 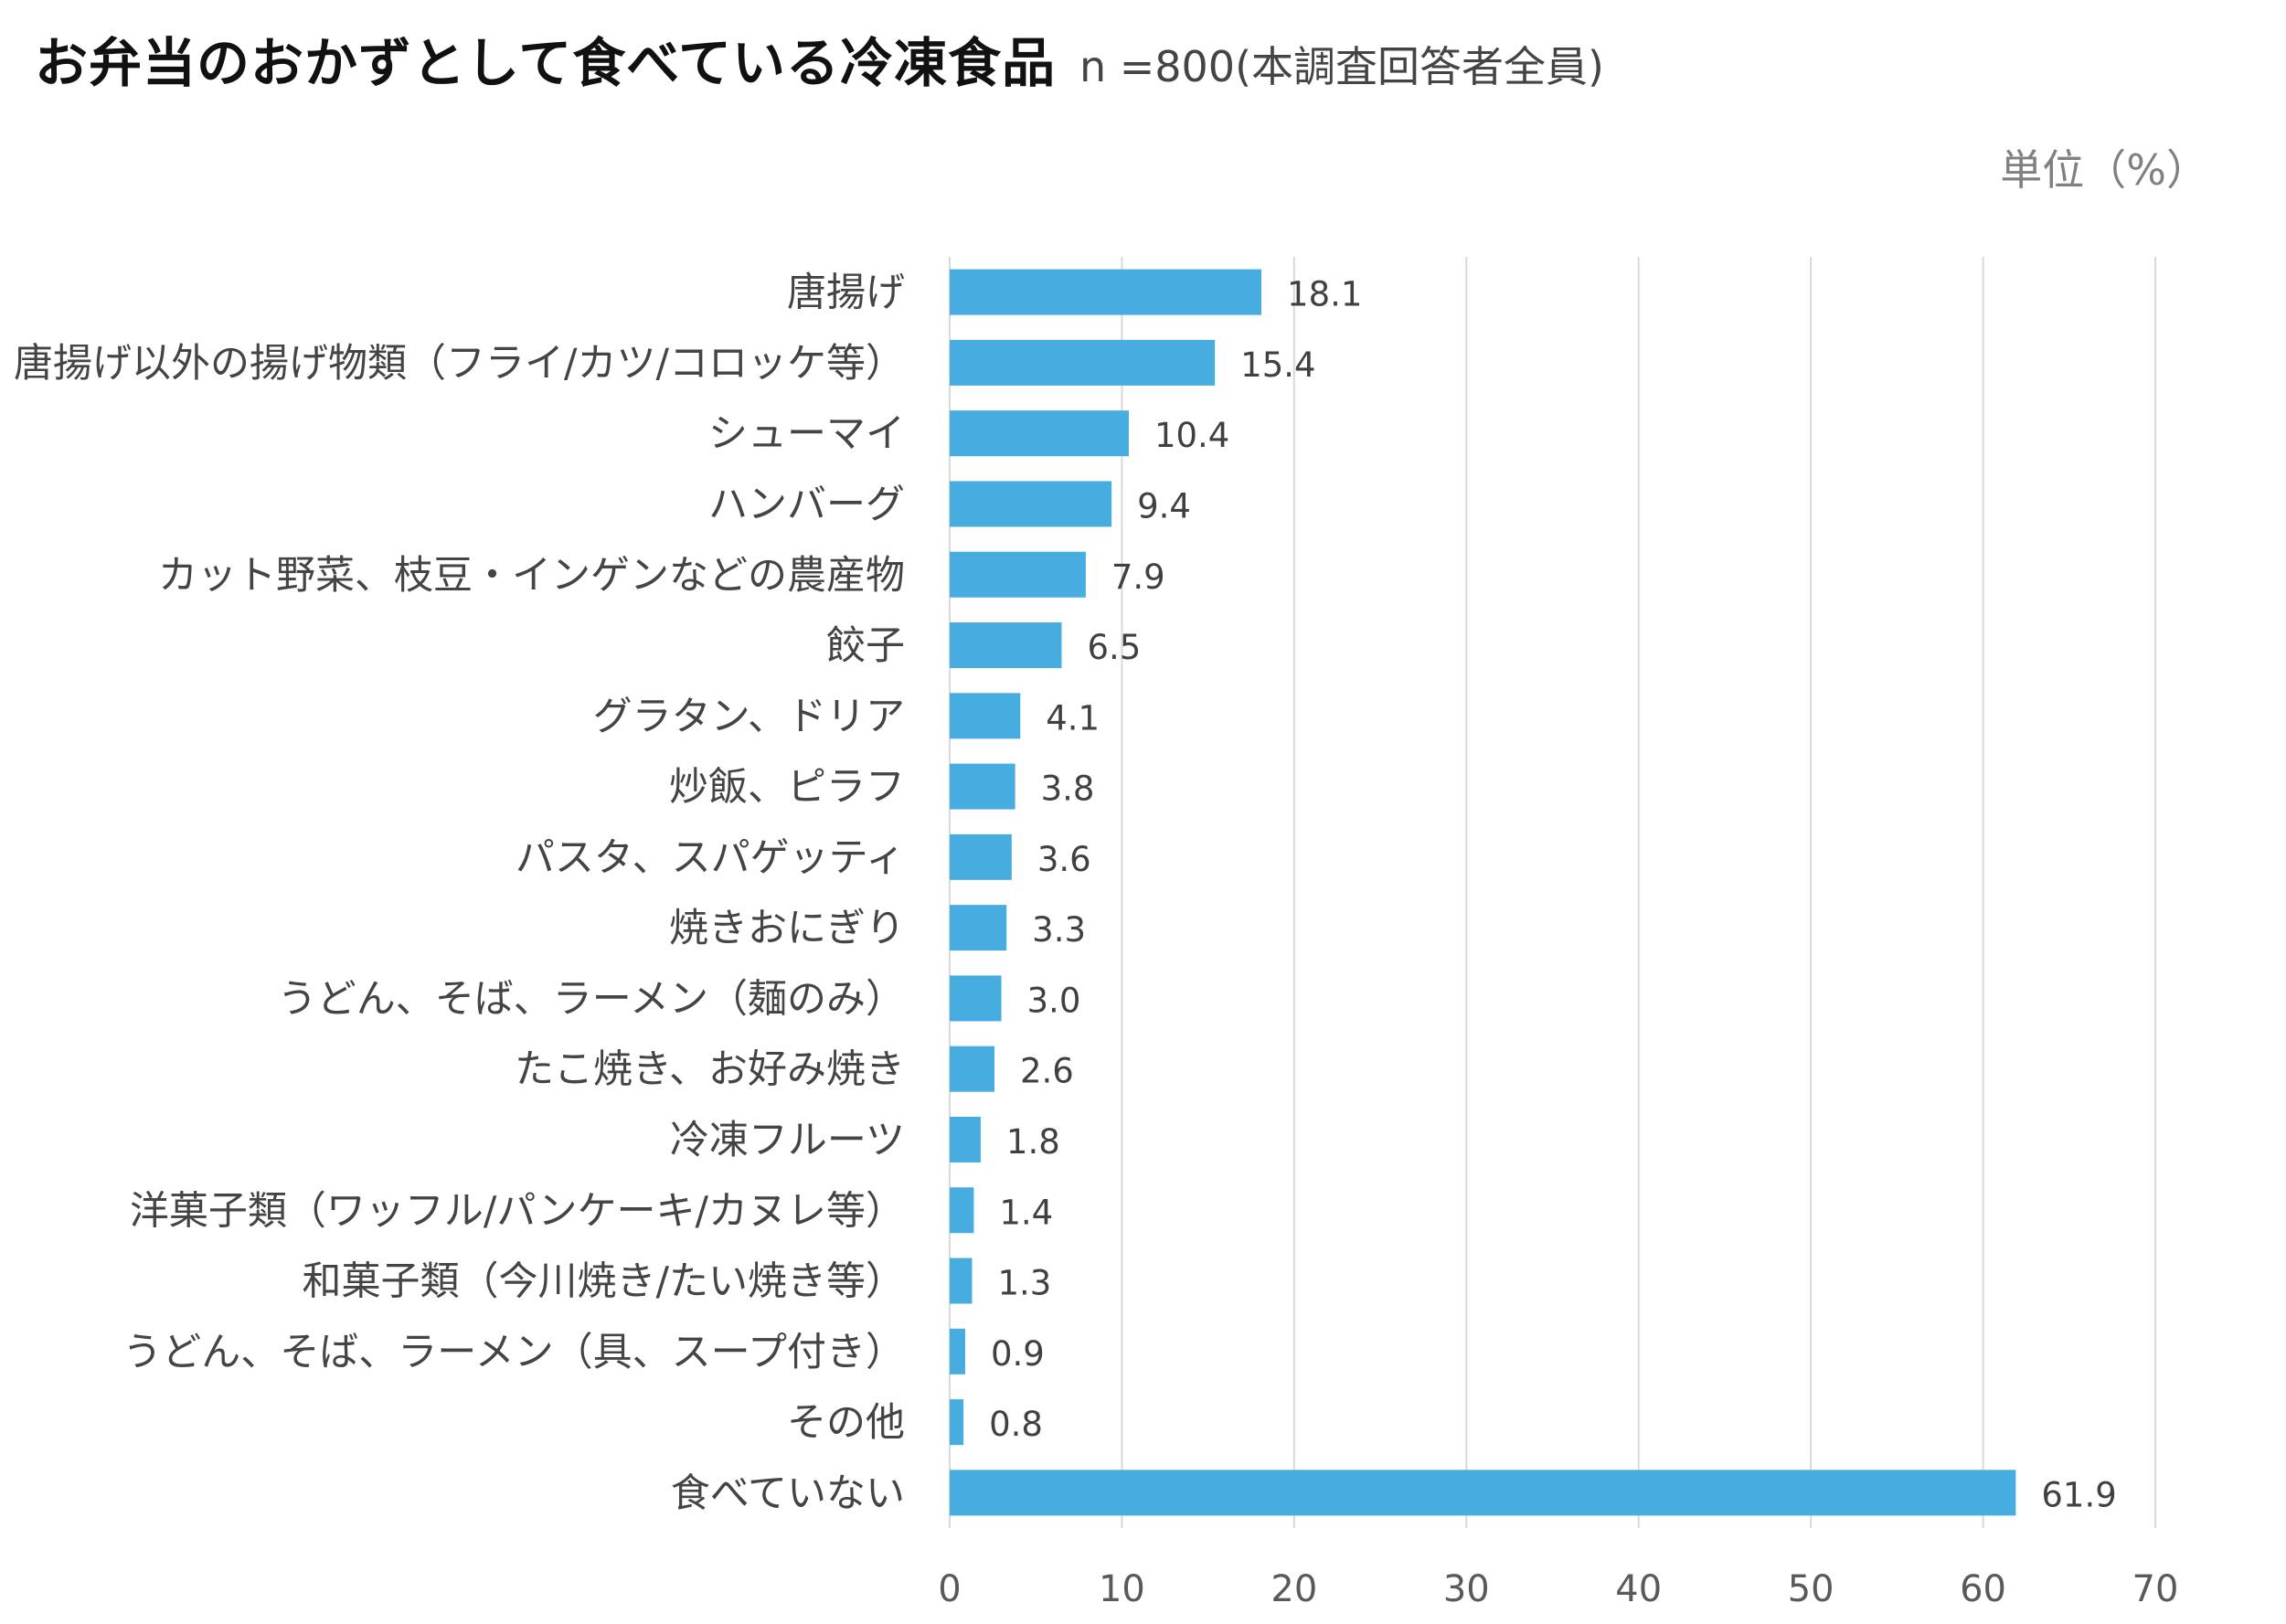 I want to click on category-label: うどん、そば、ラーメン（麺のみ）, so click(x=591, y=999).